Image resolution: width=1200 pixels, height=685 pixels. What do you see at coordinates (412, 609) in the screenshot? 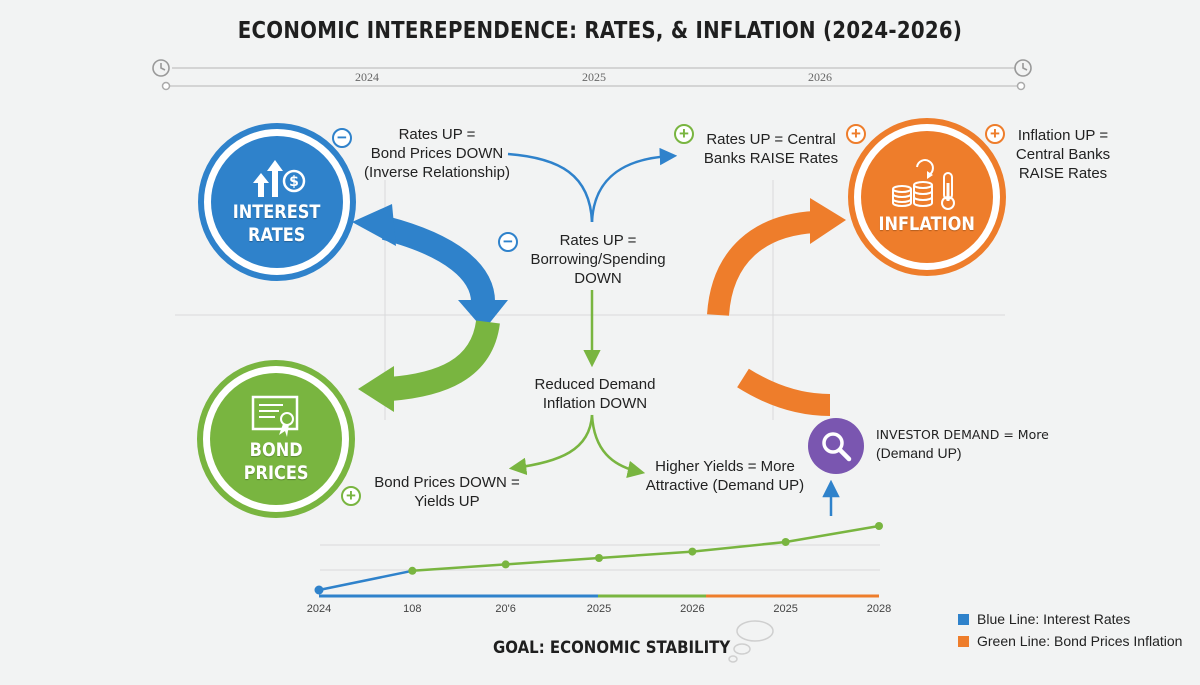
I see `x-tick-label: 108` at bounding box center [412, 609].